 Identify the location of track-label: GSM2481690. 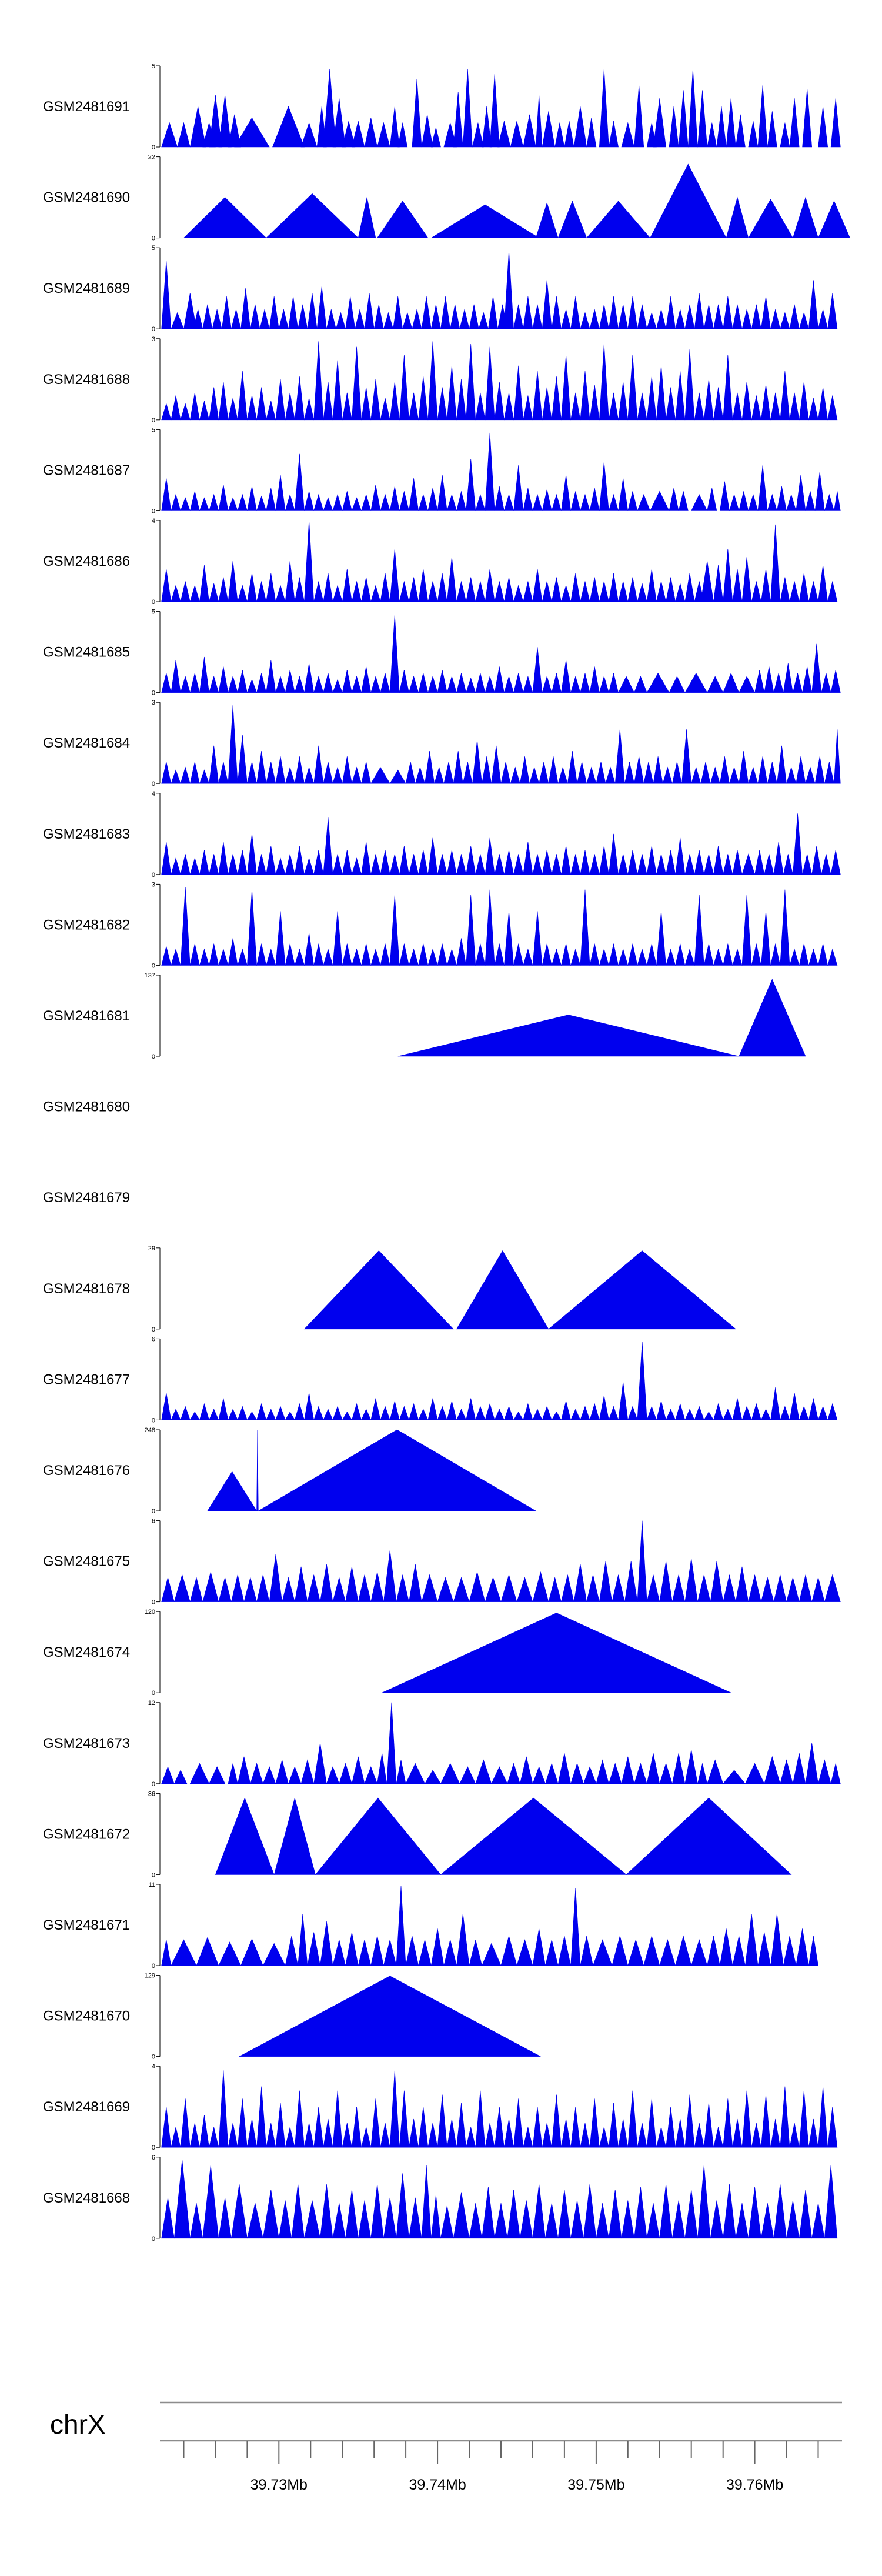
(86, 198).